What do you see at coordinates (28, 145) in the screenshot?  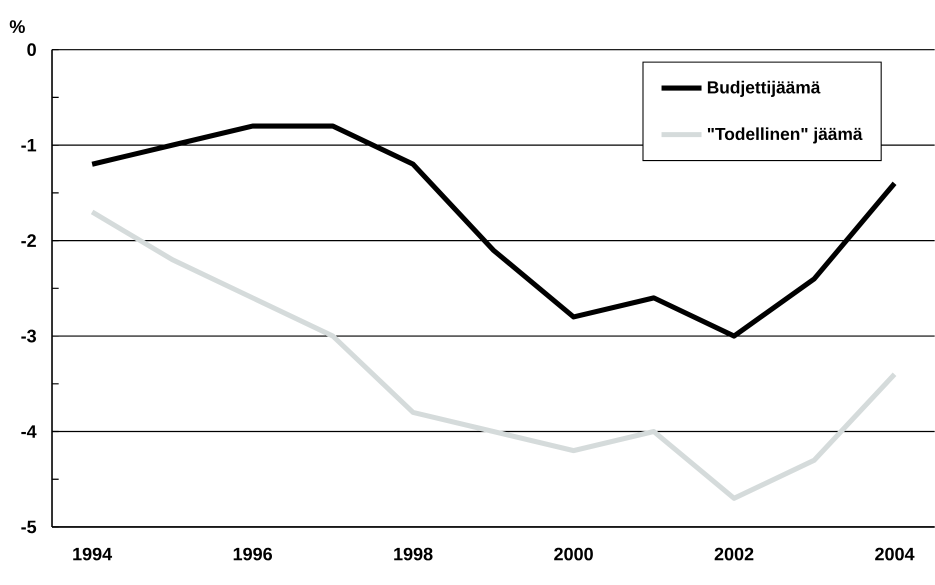 I see `y-tick-label: -1` at bounding box center [28, 145].